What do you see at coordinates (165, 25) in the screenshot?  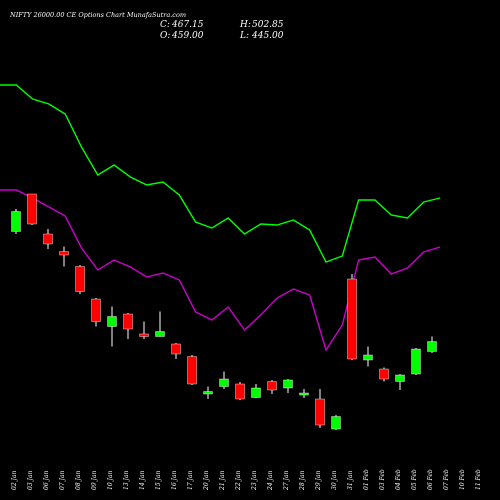 I see `close-label: C:` at bounding box center [165, 25].